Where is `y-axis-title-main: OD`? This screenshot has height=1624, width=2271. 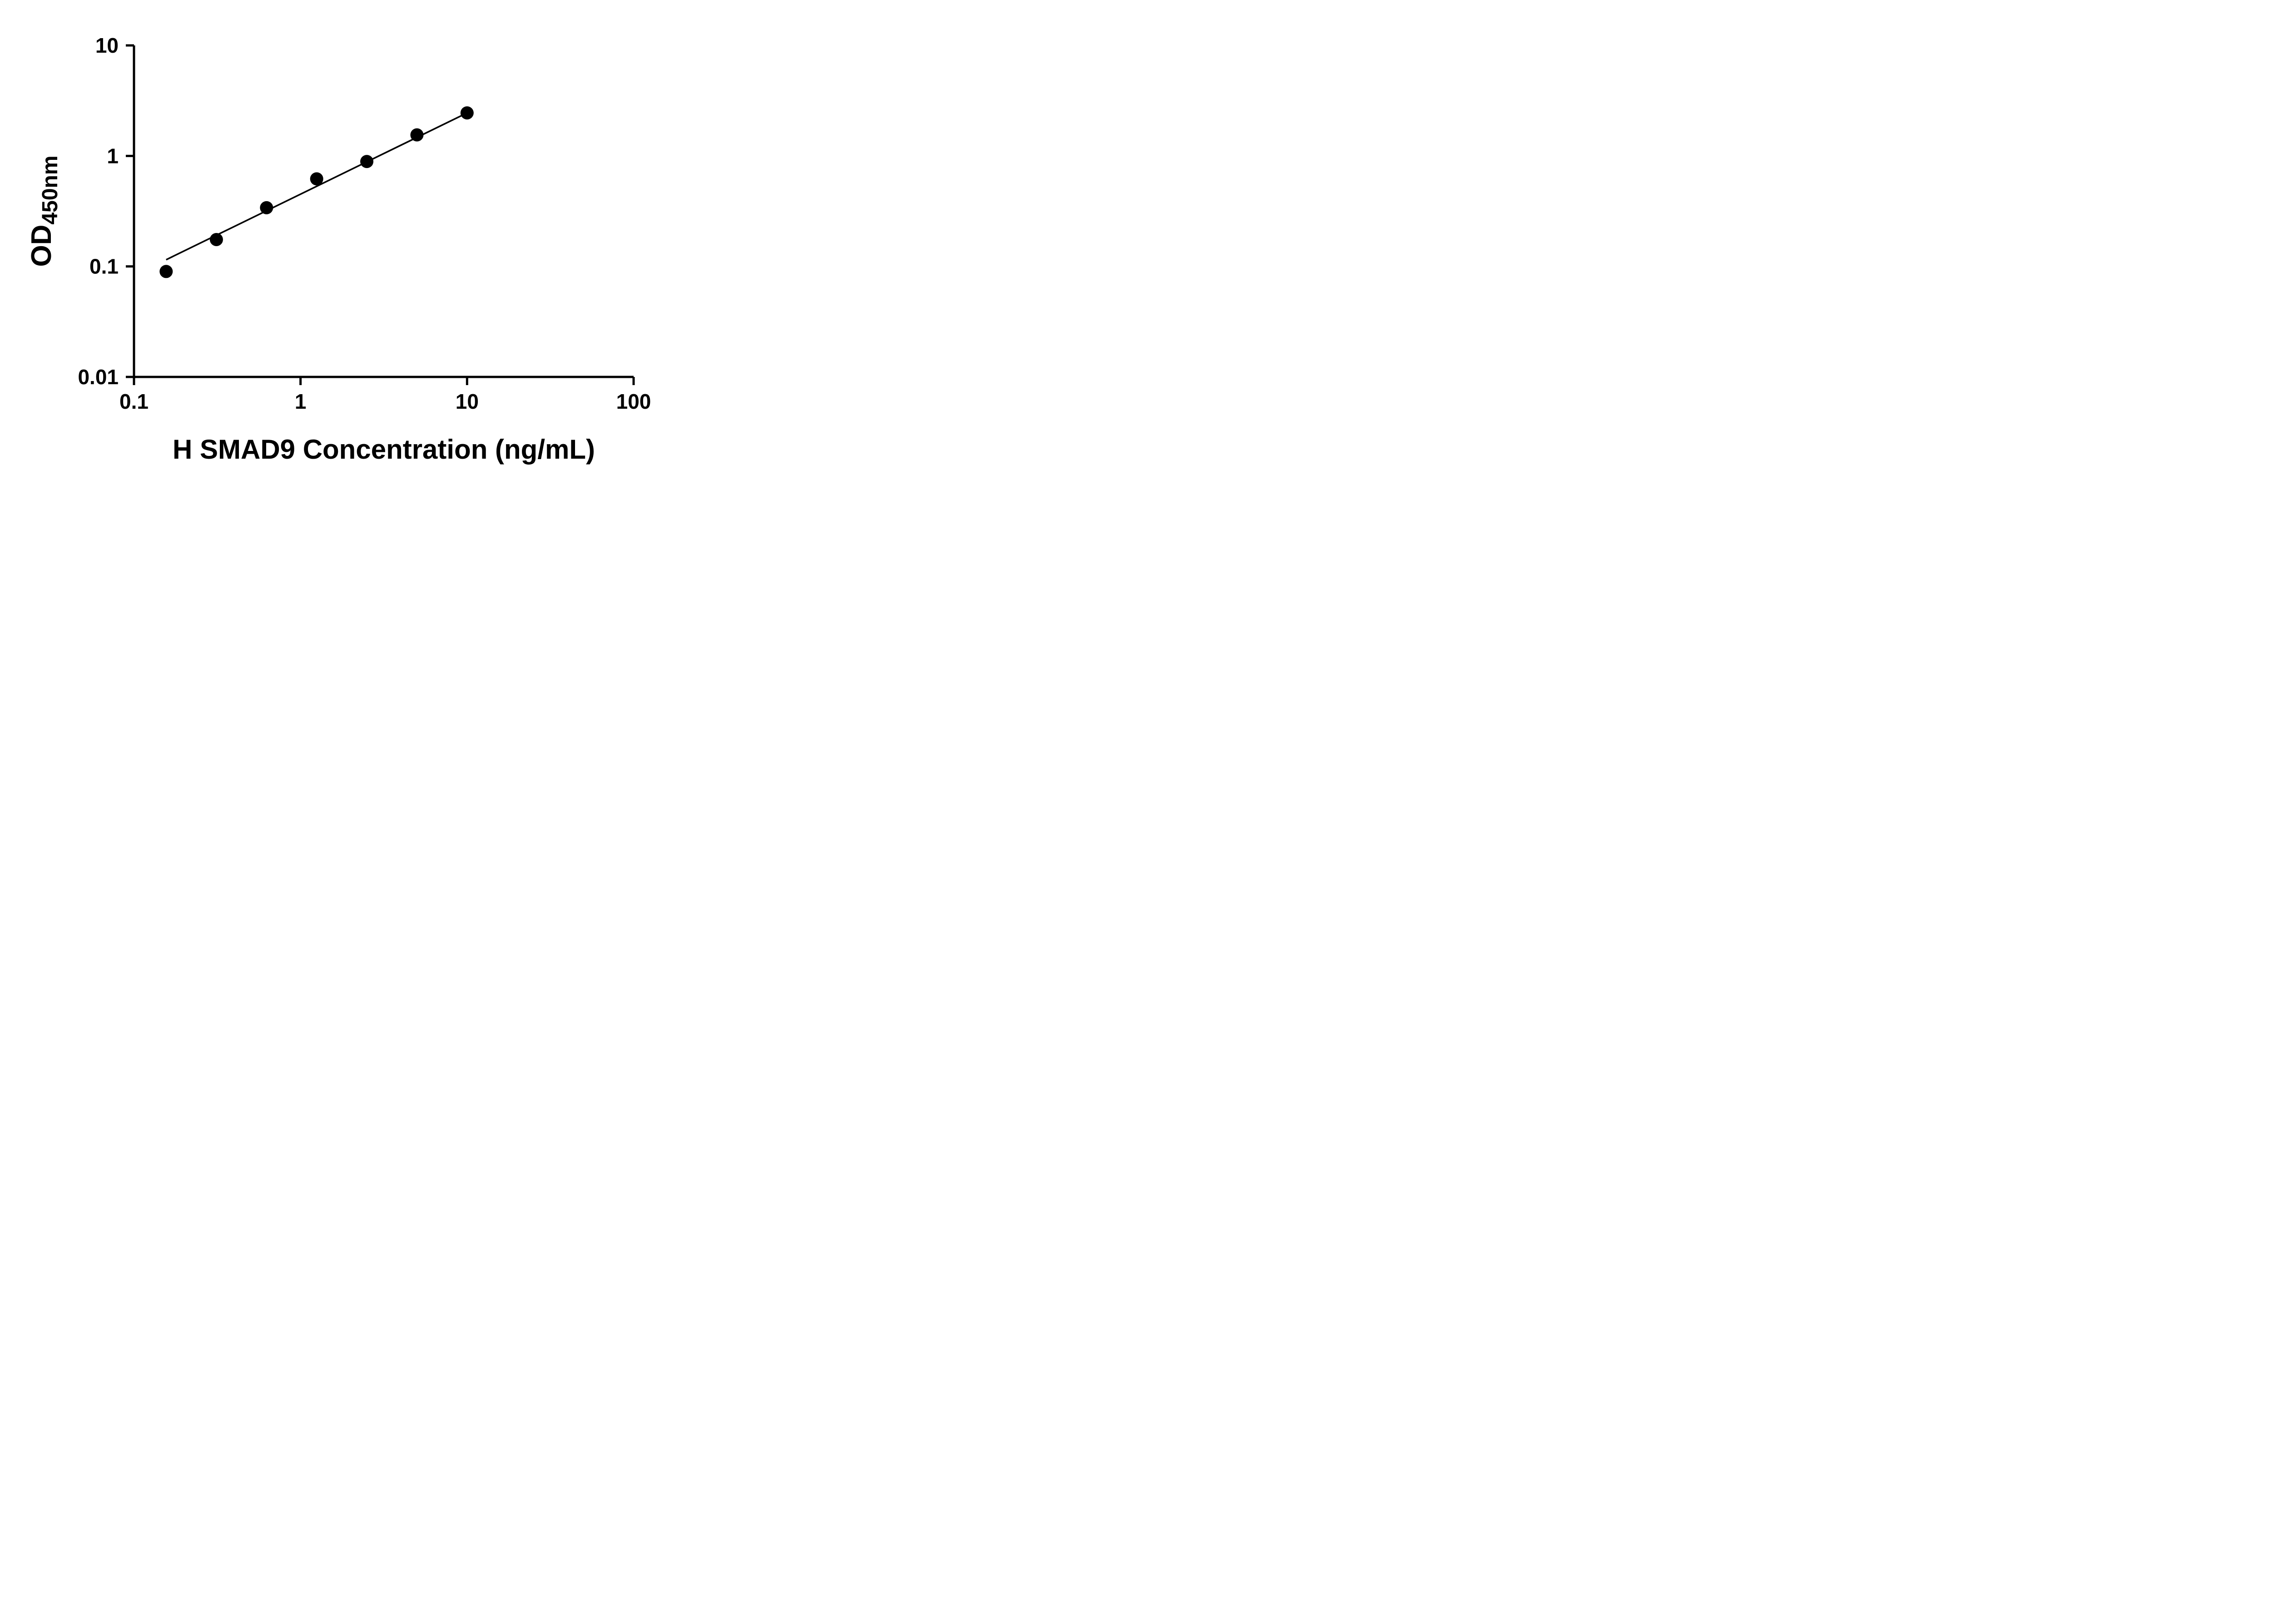 y-axis-title-main: OD is located at coordinates (41, 246).